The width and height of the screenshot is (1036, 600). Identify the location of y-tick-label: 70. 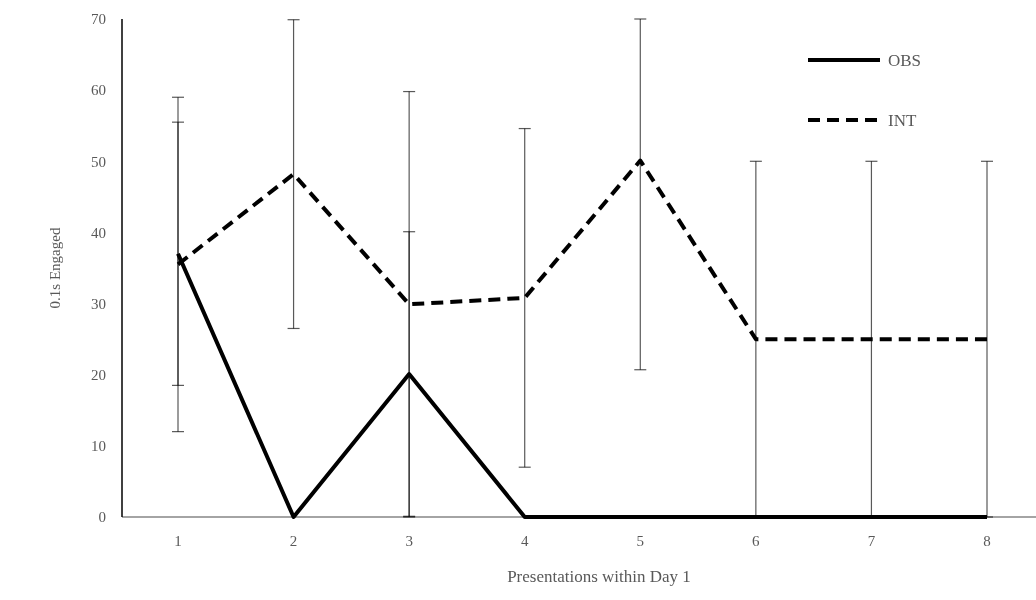
(98, 19).